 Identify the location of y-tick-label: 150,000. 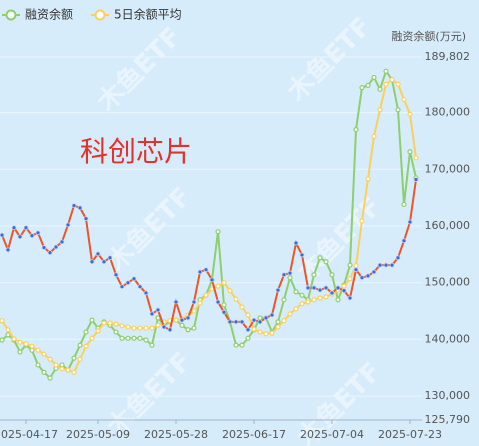
(448, 282).